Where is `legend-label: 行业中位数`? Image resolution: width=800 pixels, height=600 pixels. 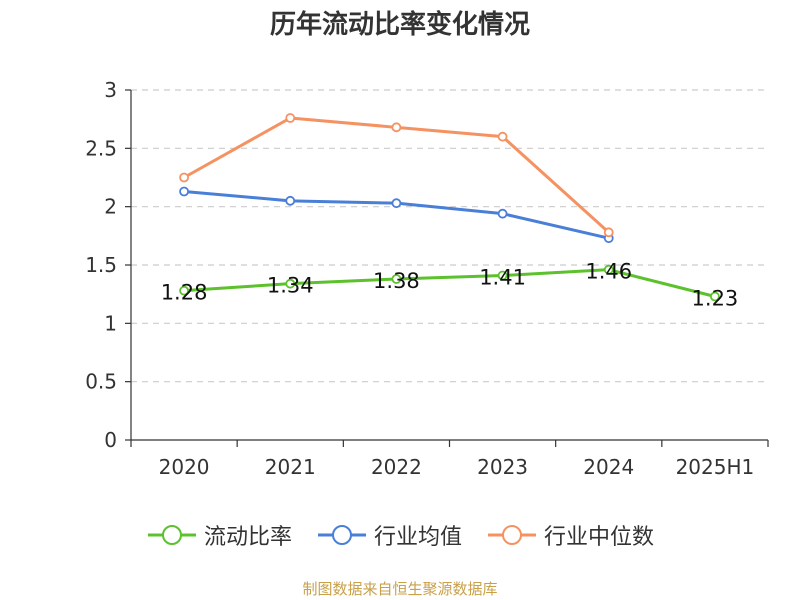
legend-label: 行业中位数 is located at coordinates (599, 537).